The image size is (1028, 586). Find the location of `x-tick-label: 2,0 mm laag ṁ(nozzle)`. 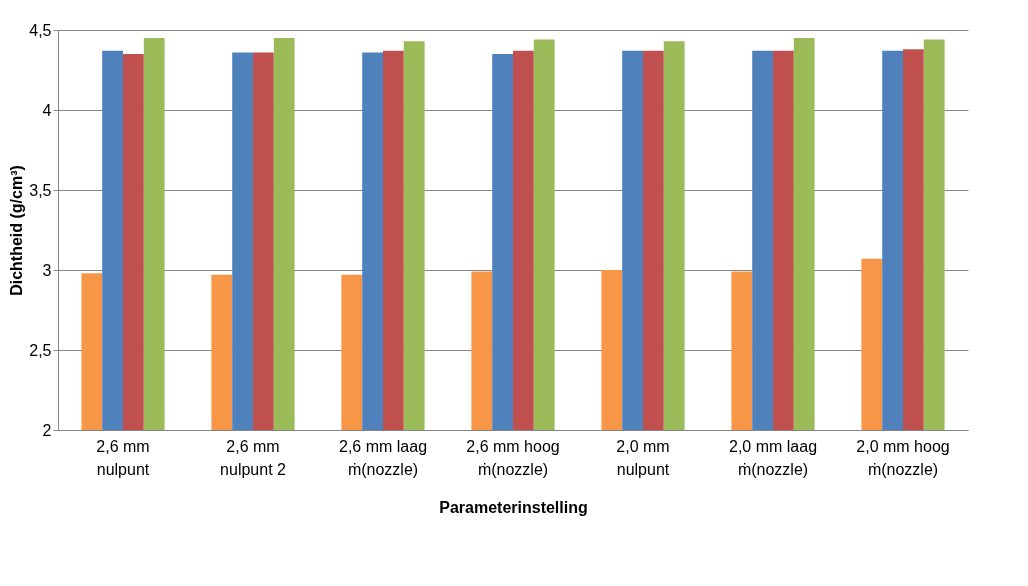

x-tick-label: 2,0 mm laag ṁ(nozzle) is located at coordinates (773, 457).